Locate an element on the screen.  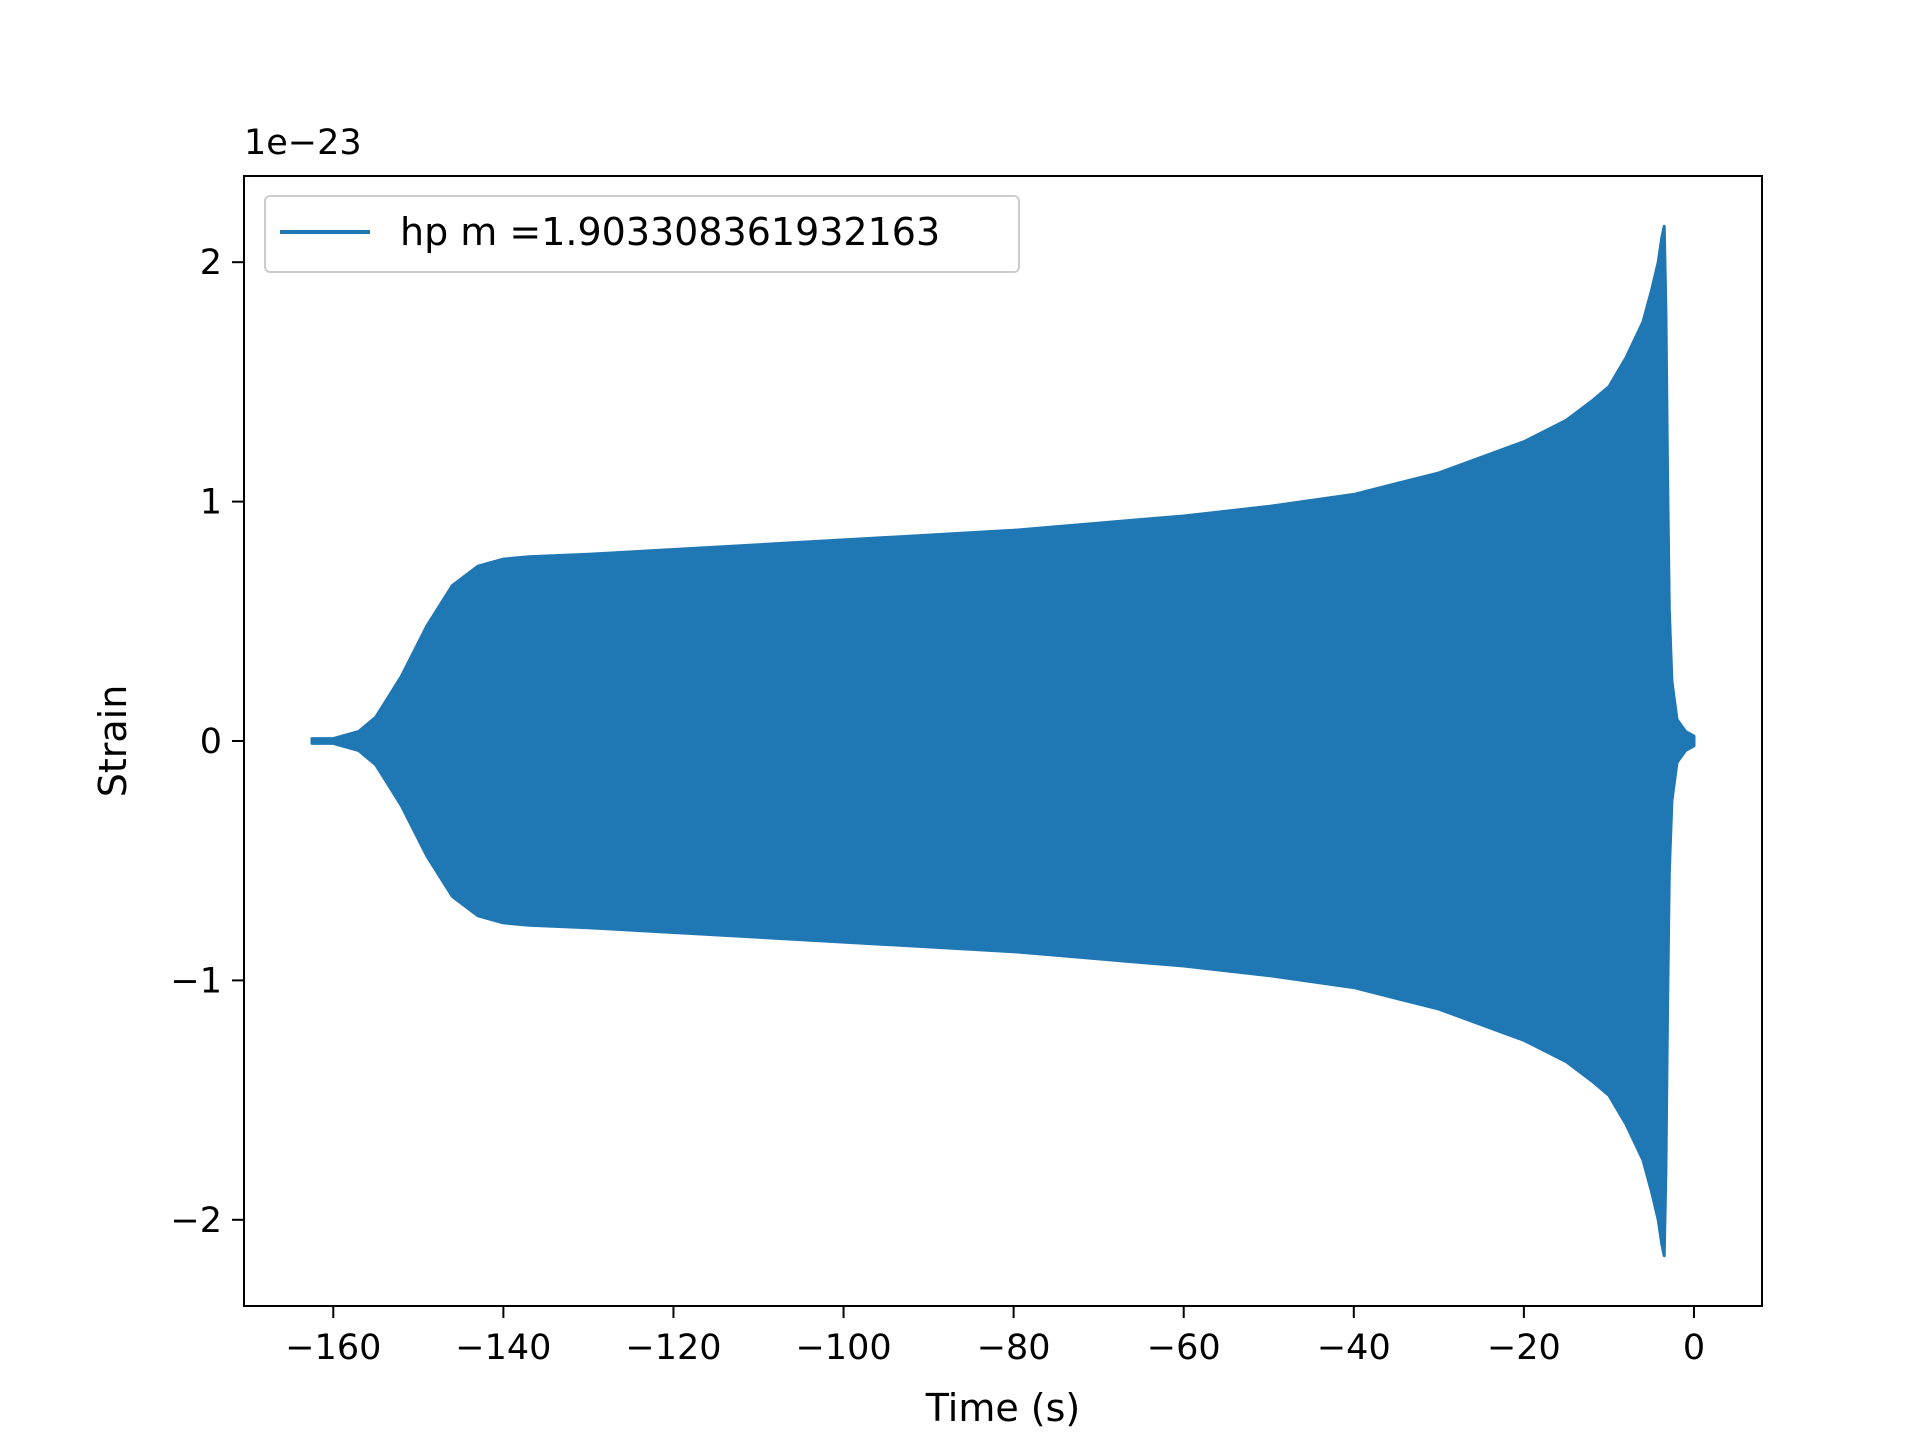
x-tick-label: −140 is located at coordinates (503, 1348).